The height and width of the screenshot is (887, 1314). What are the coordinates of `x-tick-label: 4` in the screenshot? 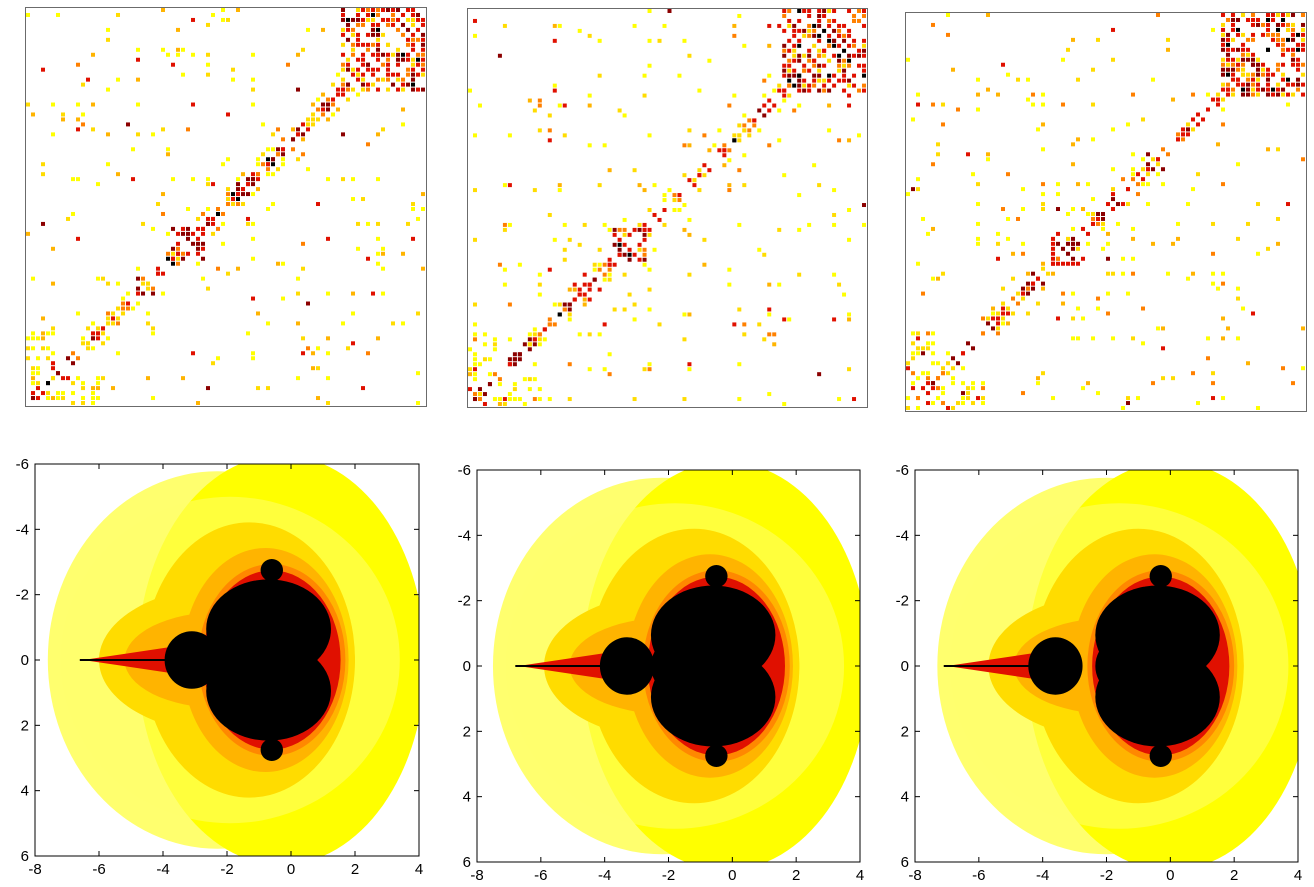 It's located at (419, 869).